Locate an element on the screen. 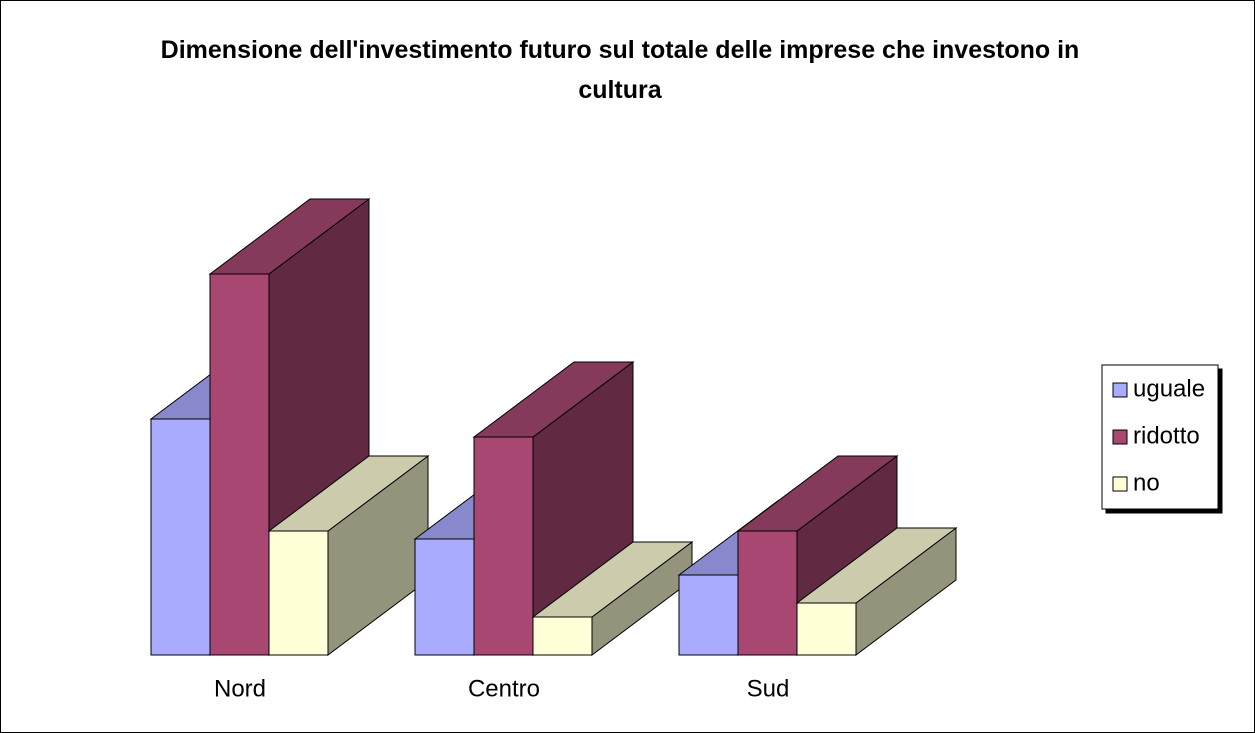 The height and width of the screenshot is (733, 1255). legend-label: no is located at coordinates (1146, 482).